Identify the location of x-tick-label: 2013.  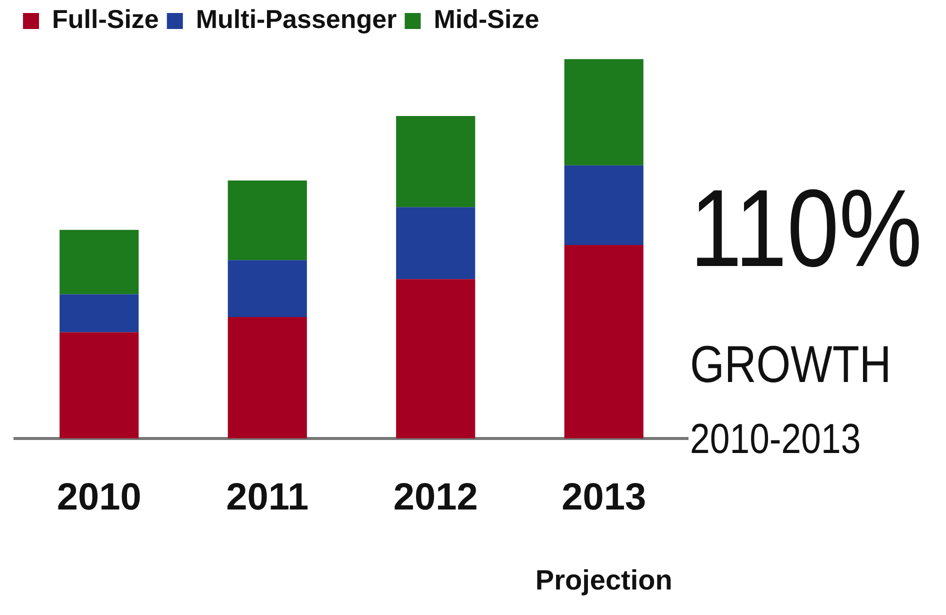
(604, 497).